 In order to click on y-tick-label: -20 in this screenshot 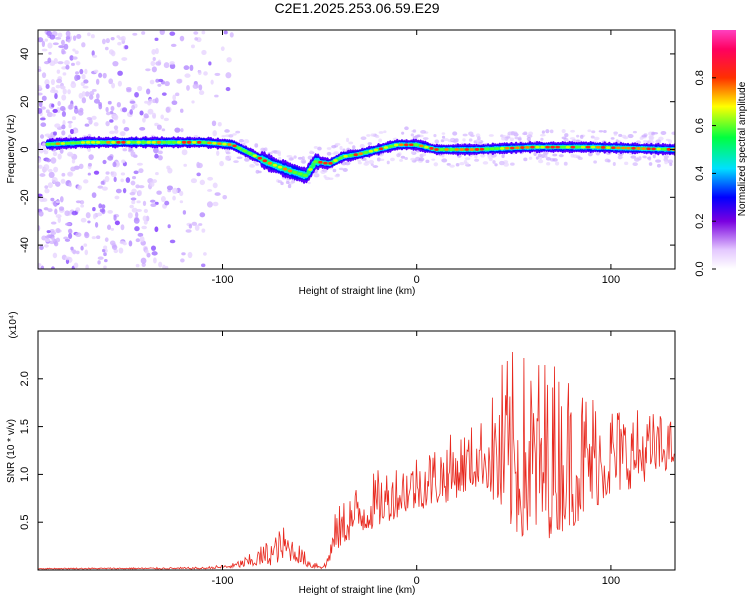, I will do `click(25, 197)`.